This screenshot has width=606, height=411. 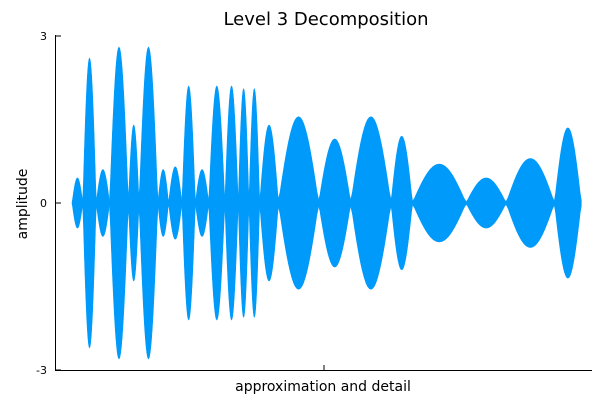 What do you see at coordinates (323, 387) in the screenshot?
I see `x-axis-label: approximation and detail` at bounding box center [323, 387].